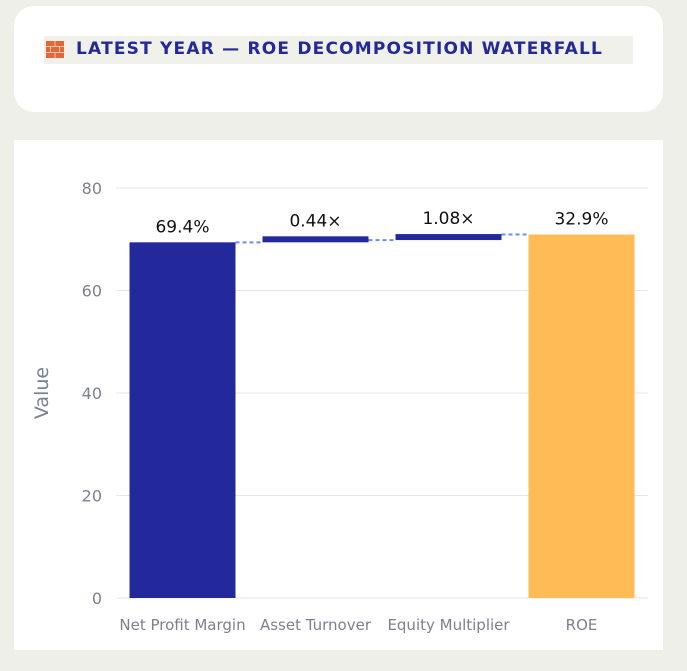 This screenshot has width=687, height=671. I want to click on x-tick-label: Net Profit Margin, so click(182, 625).